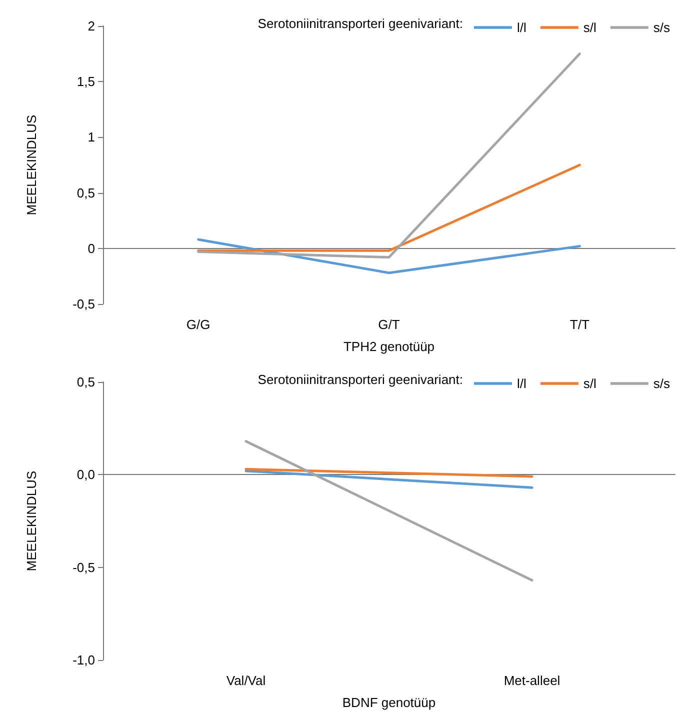  What do you see at coordinates (389, 702) in the screenshot?
I see `x-axis-title: BDNF genotüüp` at bounding box center [389, 702].